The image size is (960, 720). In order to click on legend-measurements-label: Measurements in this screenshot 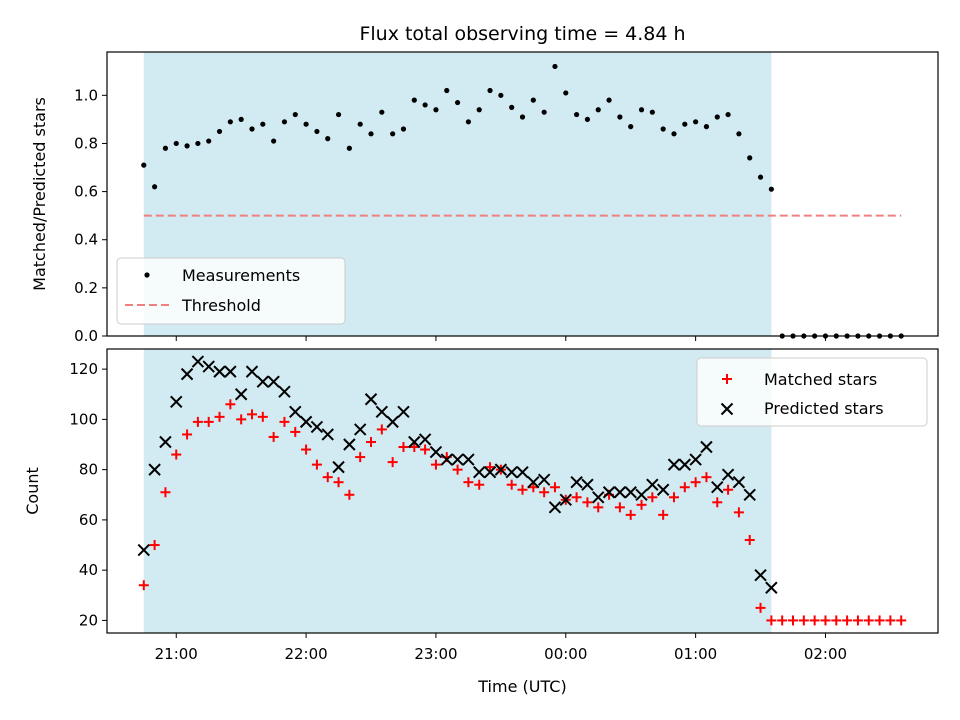, I will do `click(241, 275)`.